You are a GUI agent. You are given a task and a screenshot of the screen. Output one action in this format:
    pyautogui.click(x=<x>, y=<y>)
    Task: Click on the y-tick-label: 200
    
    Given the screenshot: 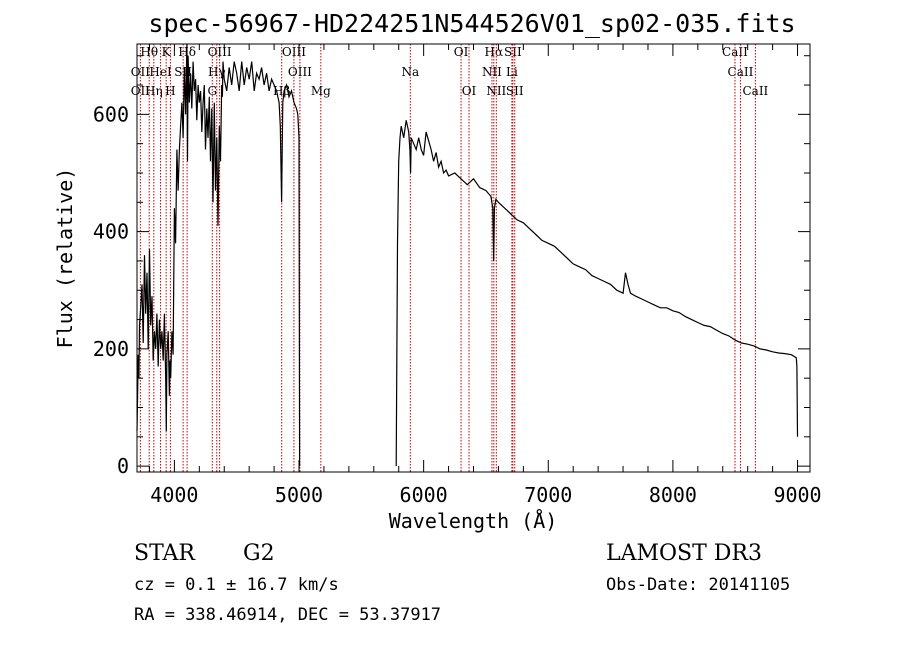 What is the action you would take?
    pyautogui.click(x=111, y=349)
    